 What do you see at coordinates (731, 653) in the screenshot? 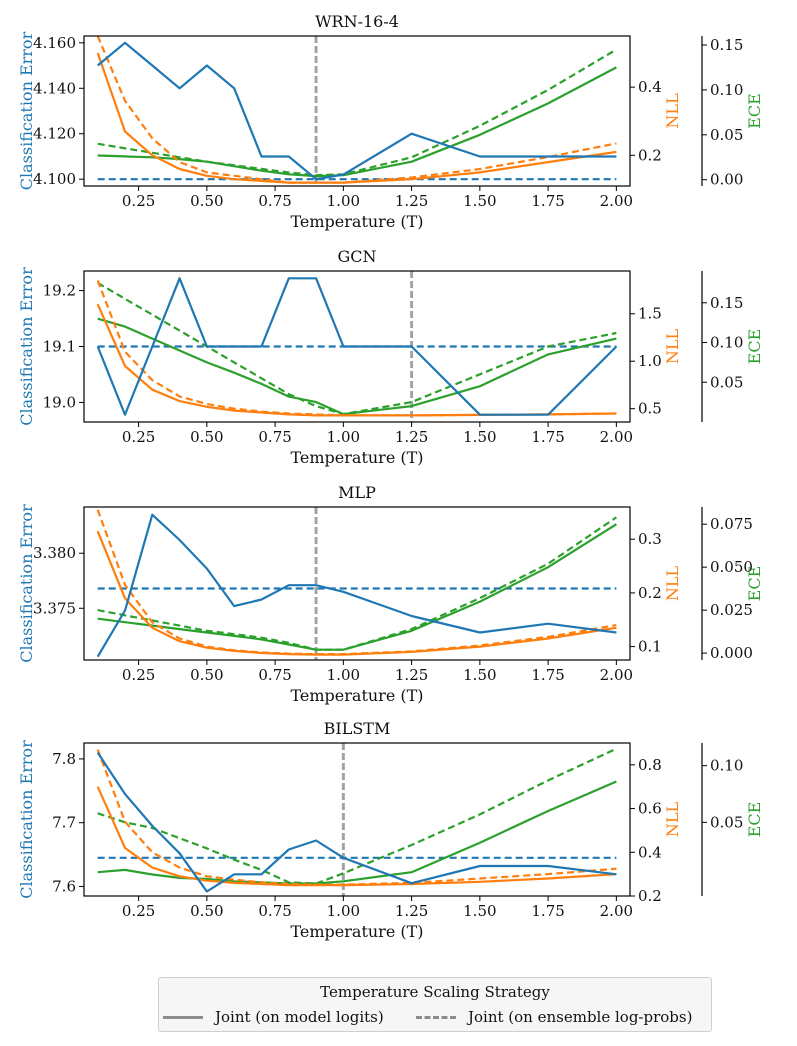
I see `ece-tick-label: 0.000` at bounding box center [731, 653].